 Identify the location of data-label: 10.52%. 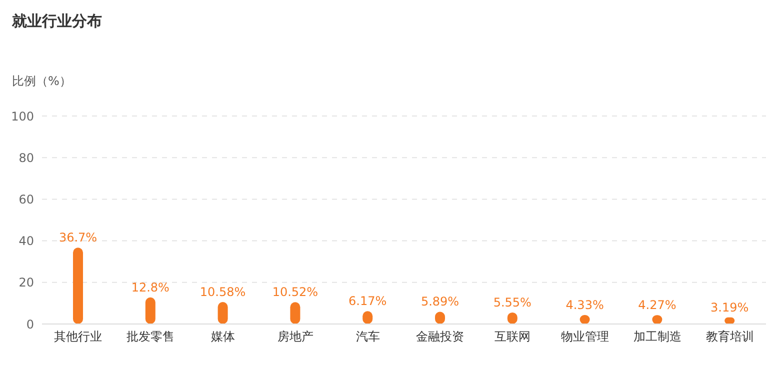
(295, 292).